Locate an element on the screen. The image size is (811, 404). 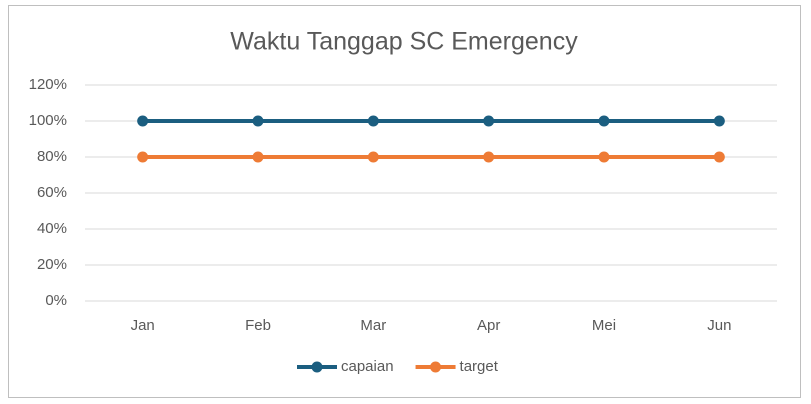
y-tick-label: 0% is located at coordinates (56, 300).